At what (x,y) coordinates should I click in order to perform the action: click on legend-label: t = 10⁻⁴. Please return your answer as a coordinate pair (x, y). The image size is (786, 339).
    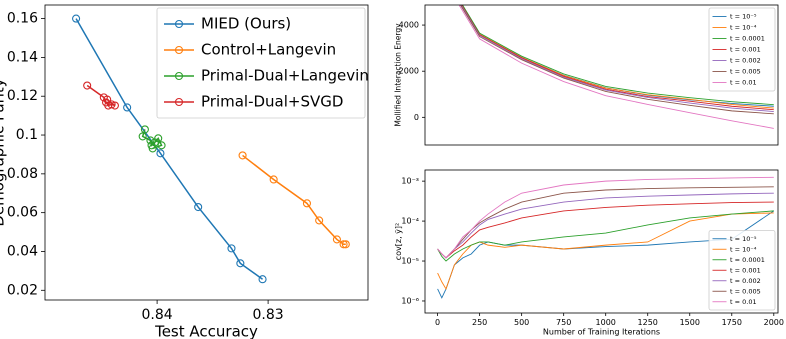
    Looking at the image, I should click on (743, 28).